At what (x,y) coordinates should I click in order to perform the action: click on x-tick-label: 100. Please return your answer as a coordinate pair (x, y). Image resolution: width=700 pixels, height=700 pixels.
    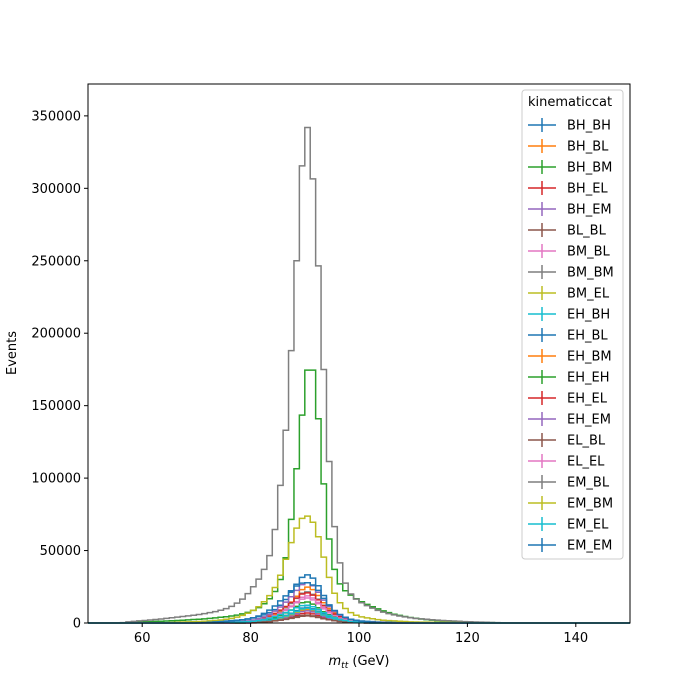
    Looking at the image, I should click on (359, 638).